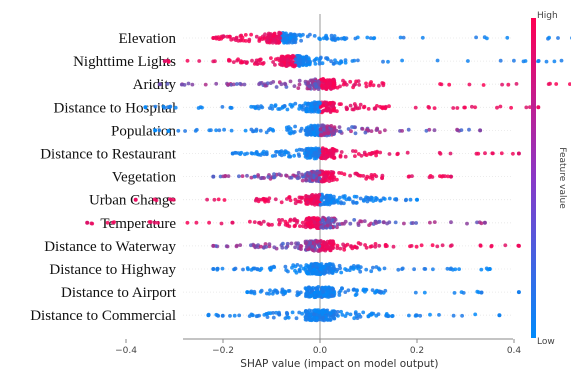 The width and height of the screenshot is (571, 373). What do you see at coordinates (103, 316) in the screenshot?
I see `feature-label: Distance to Commercial` at bounding box center [103, 316].